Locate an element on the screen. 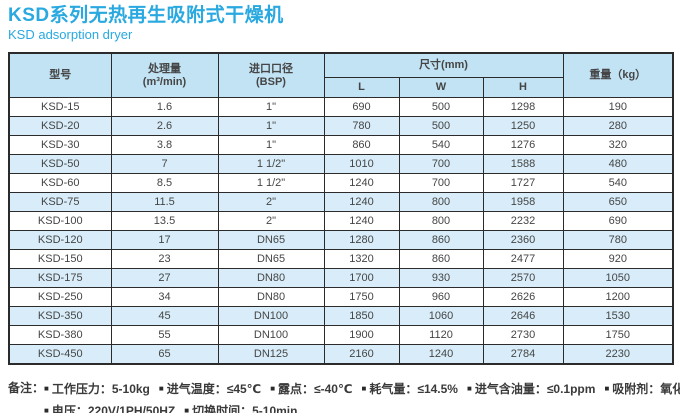 The height and width of the screenshot is (413, 680). col-header-dim-w: W is located at coordinates (441, 87).